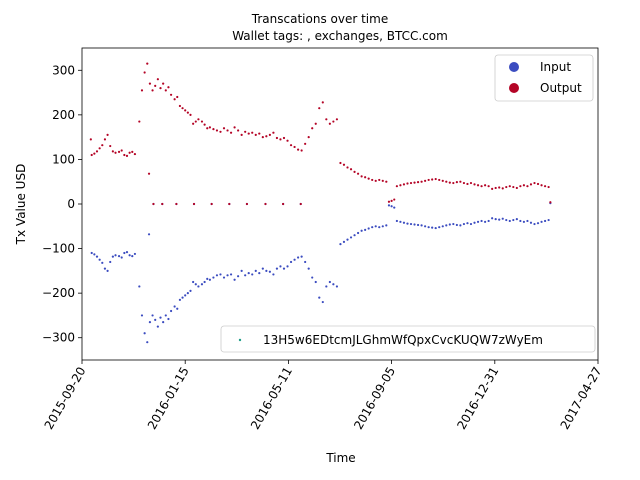  What do you see at coordinates (240, 340) in the screenshot?
I see `wallet-legend-marker` at bounding box center [240, 340].